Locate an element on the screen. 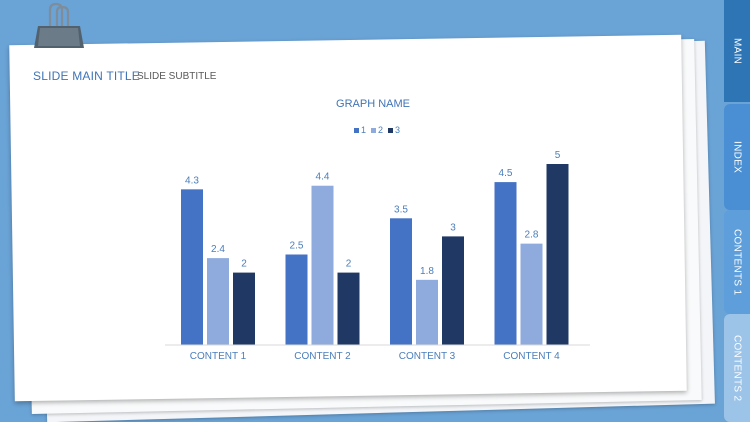  tab-main: MAIN is located at coordinates (737, 51).